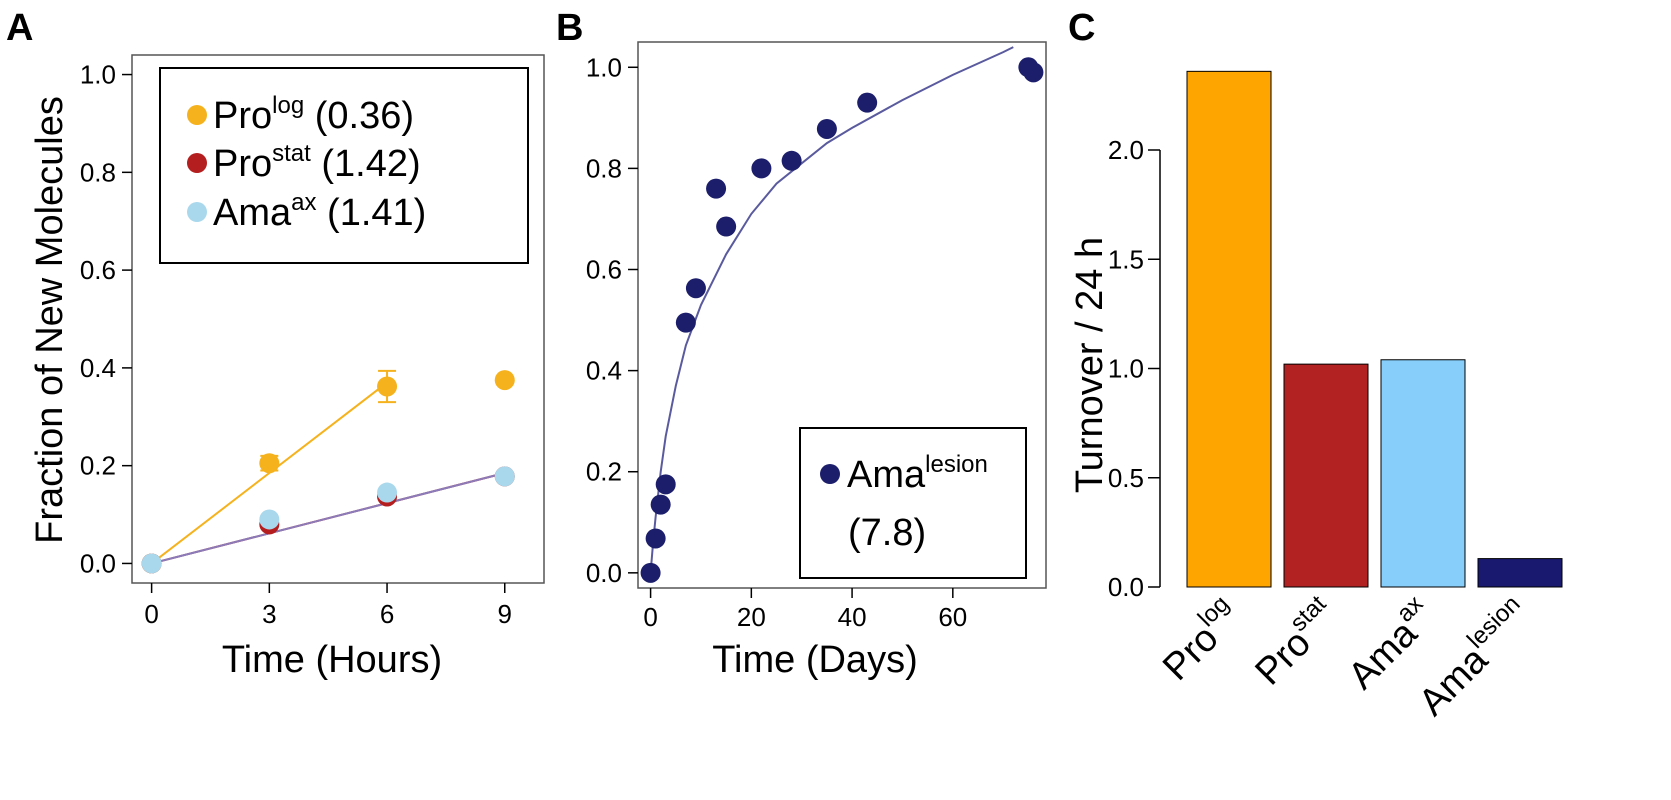 The width and height of the screenshot is (1671, 800). I want to click on panel-a-x-axis-title: Time (Hours), so click(332, 660).